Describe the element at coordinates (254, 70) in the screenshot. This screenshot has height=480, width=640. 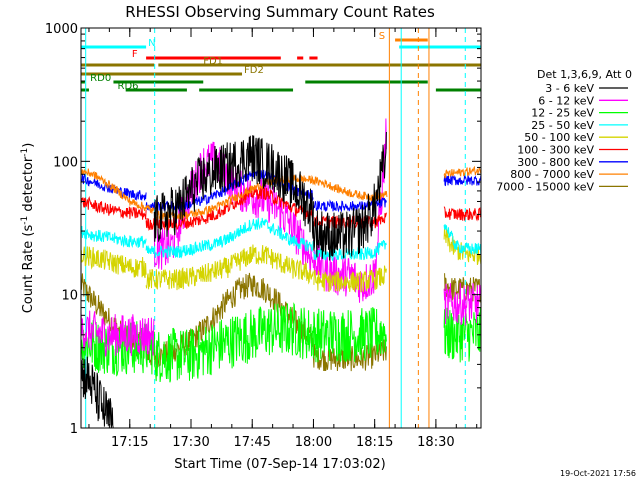
I see `flag-label: FD2` at that location.